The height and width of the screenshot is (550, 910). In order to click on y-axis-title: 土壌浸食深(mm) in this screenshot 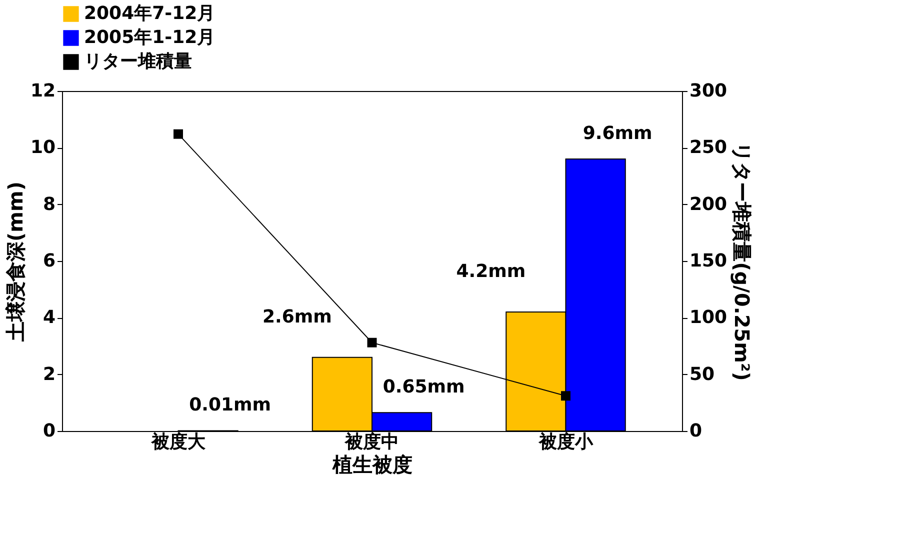, I will do `click(15, 262)`.